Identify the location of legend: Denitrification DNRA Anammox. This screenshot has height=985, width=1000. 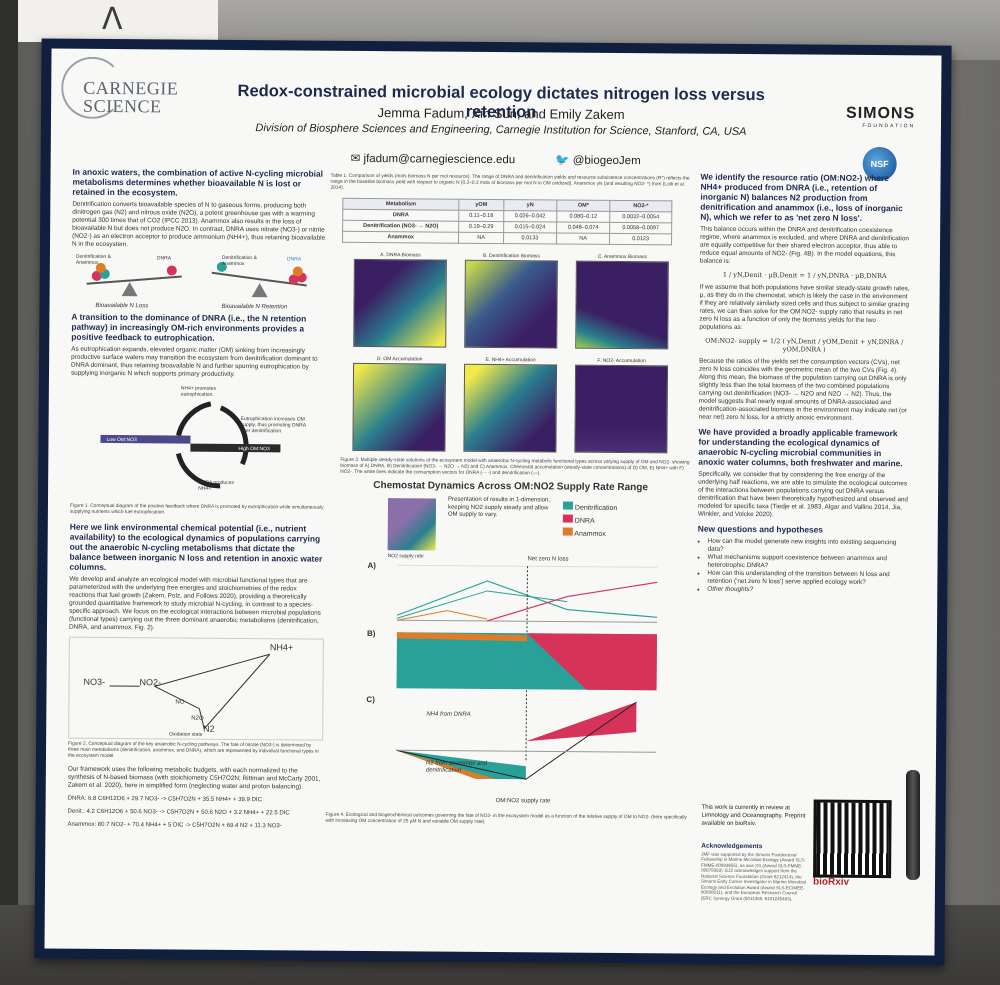
(590, 521).